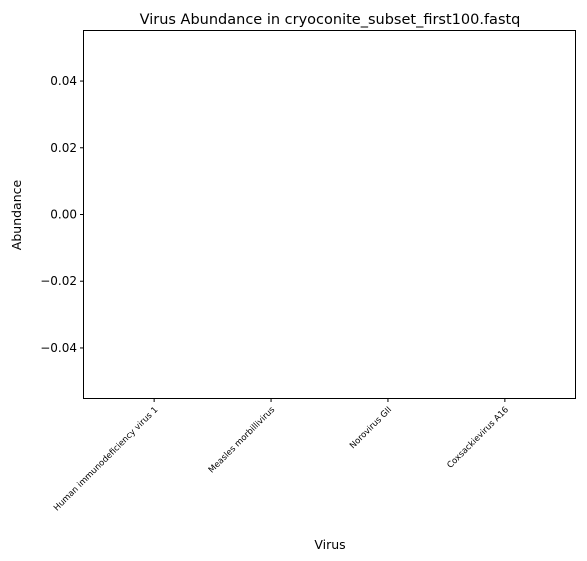 This screenshot has height=561, width=587. I want to click on y-axis-ticks: 0.04 0.02 0.00 −0.02 −0.04, so click(62, 214).